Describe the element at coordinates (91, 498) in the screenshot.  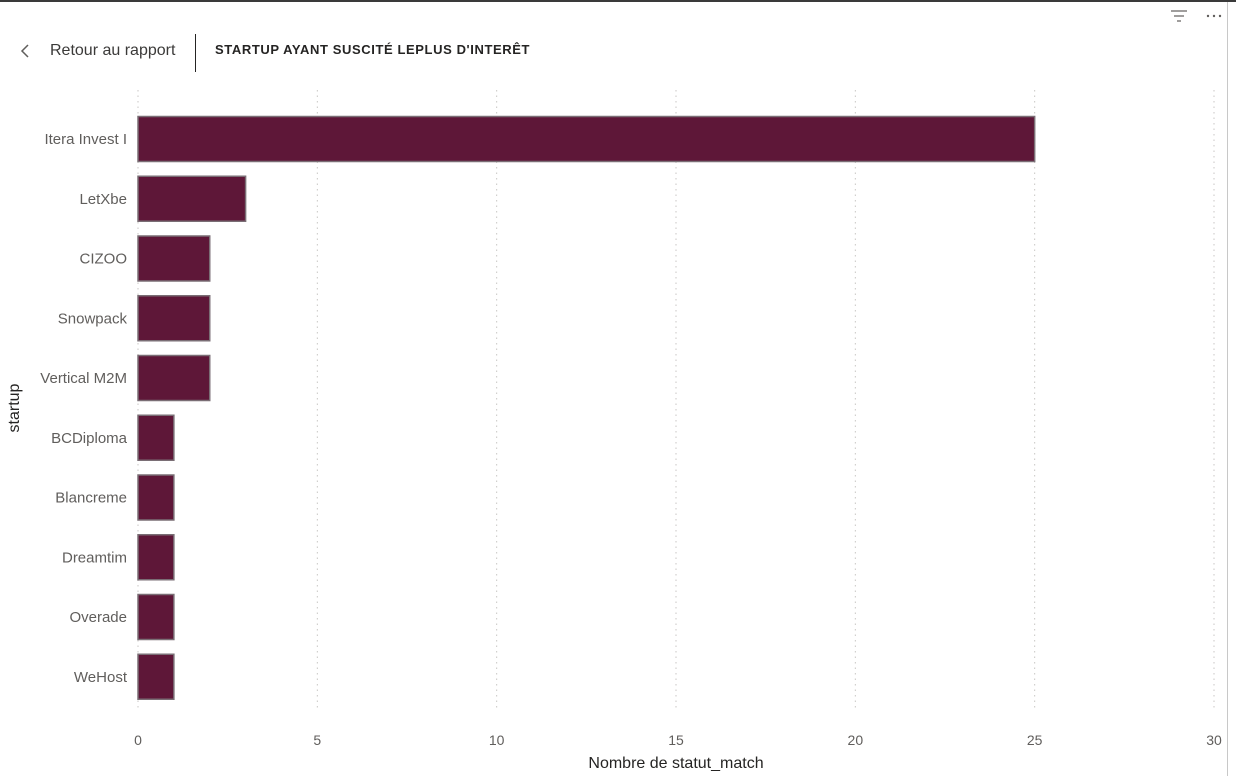
I see `category-label: Blancreme` at that location.